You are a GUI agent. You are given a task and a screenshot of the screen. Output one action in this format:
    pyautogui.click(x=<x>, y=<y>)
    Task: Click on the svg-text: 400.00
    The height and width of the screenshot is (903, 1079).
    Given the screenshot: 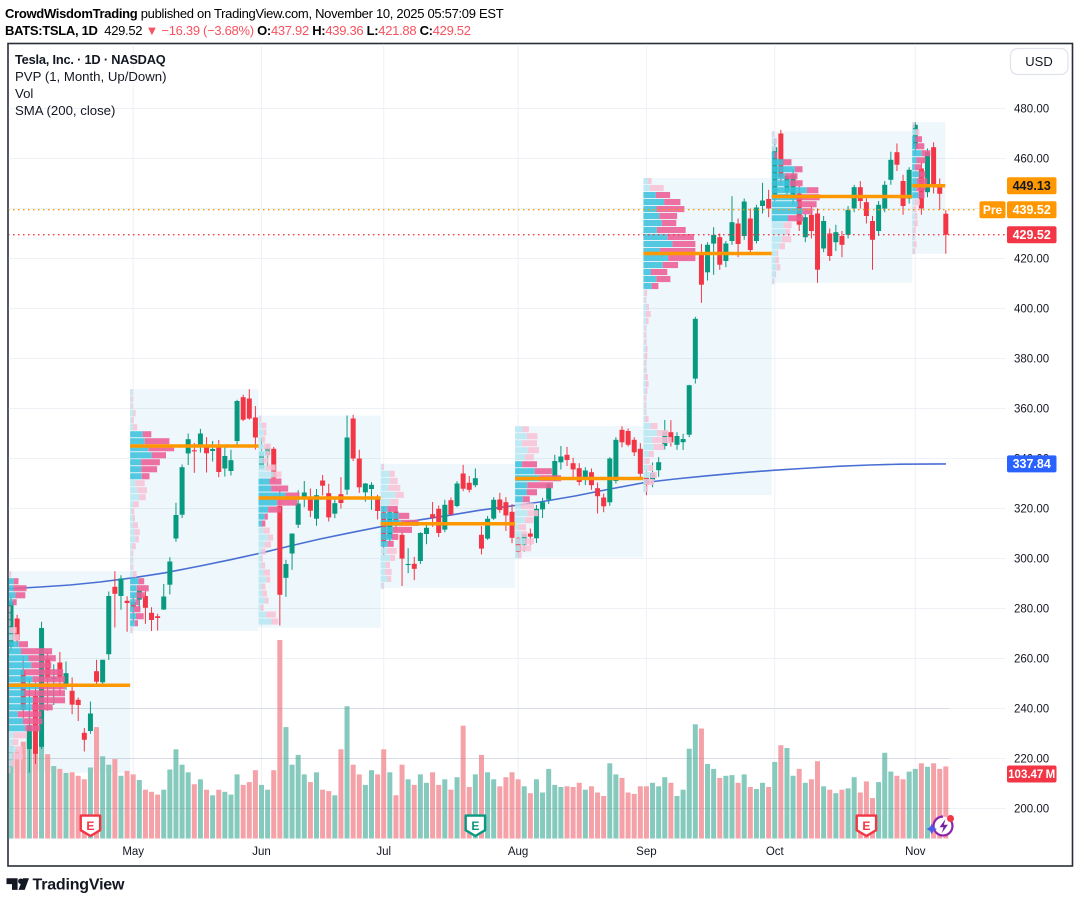 What is the action you would take?
    pyautogui.click(x=1031, y=310)
    